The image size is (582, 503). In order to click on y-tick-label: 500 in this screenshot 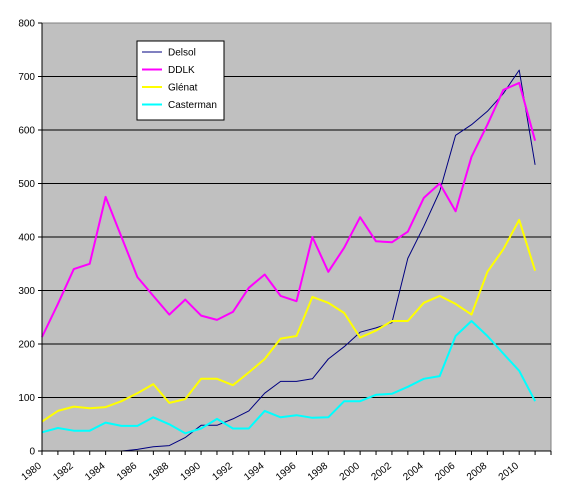, I will do `click(26, 184)`.